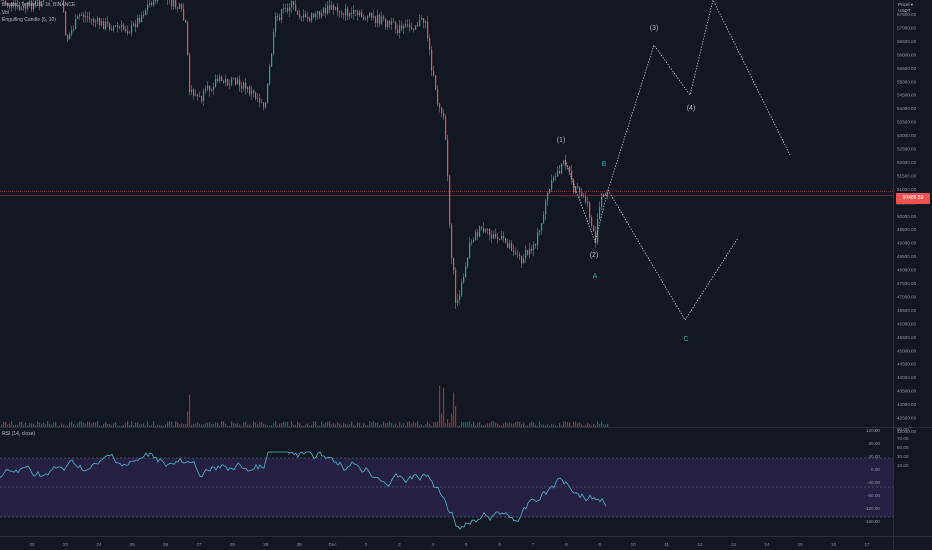 Image resolution: width=932 pixels, height=550 pixels. Describe the element at coordinates (133, 544) in the screenshot. I see `time-axis-label: 25` at that location.